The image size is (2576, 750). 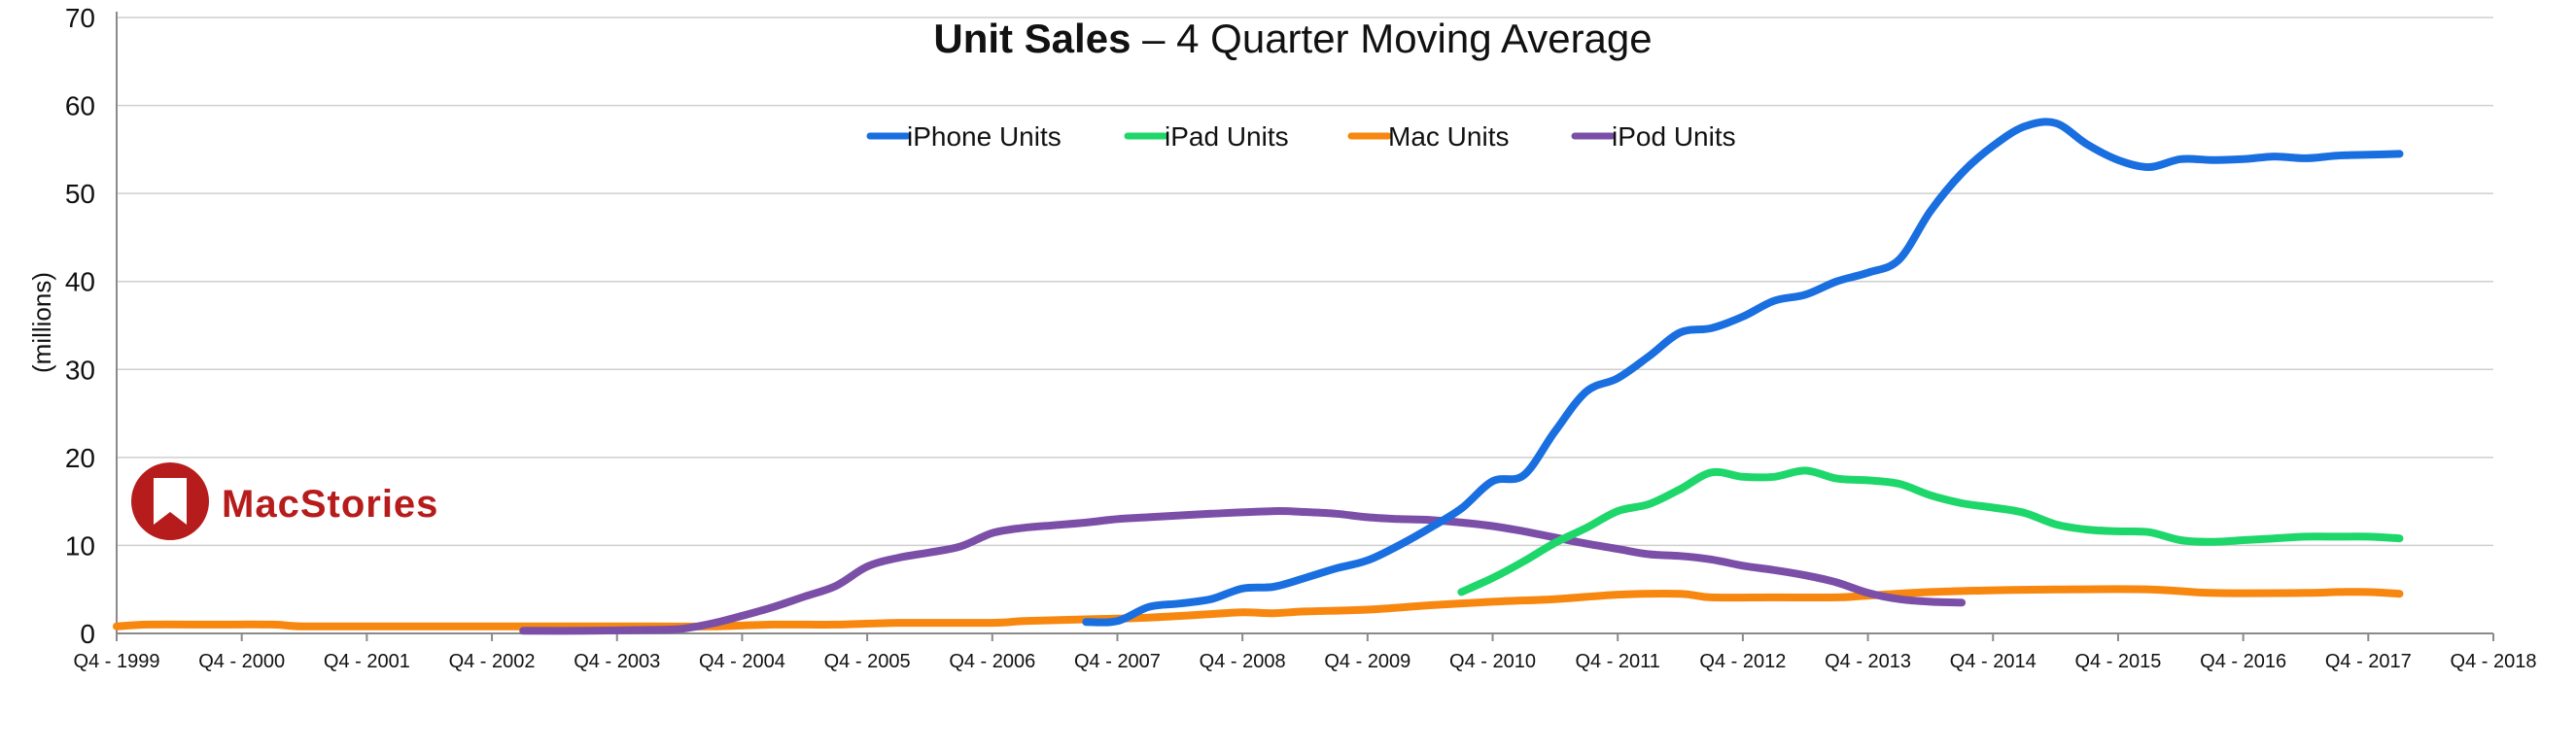 What do you see at coordinates (80, 458) in the screenshot?
I see `y-tick-label: 20` at bounding box center [80, 458].